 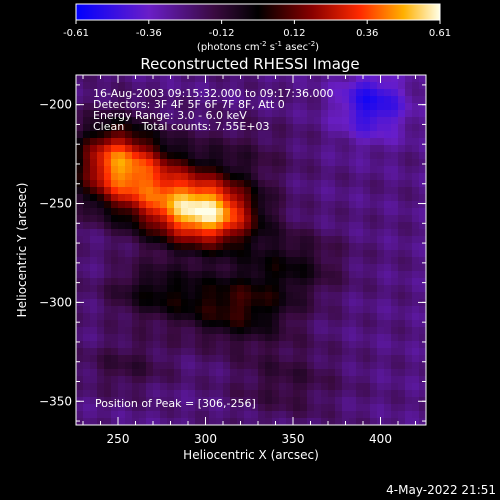 What do you see at coordinates (222, 33) in the screenshot?
I see `colorbar-tick-label: -0.12` at bounding box center [222, 33].